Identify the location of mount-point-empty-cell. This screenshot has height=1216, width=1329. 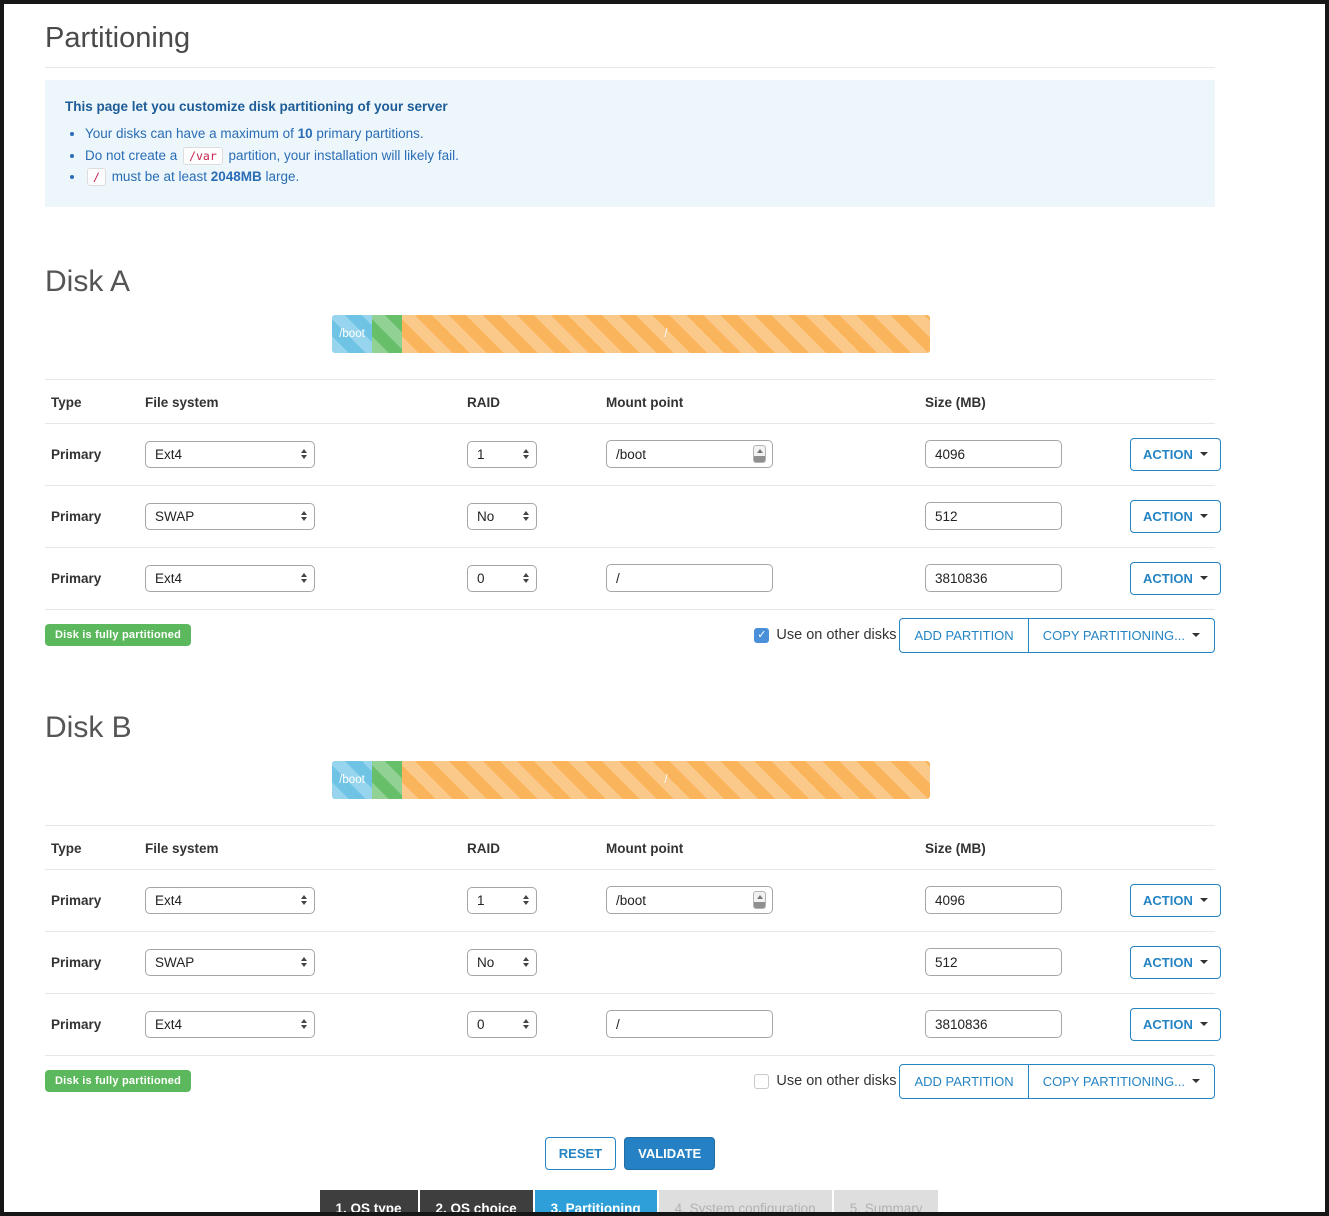
(765, 962).